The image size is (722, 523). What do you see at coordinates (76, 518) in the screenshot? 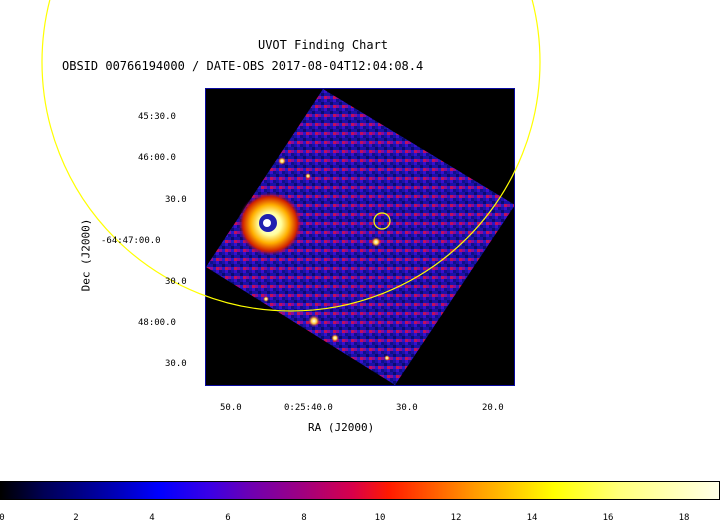
I see `colorbar-tick-label: 2` at bounding box center [76, 518].